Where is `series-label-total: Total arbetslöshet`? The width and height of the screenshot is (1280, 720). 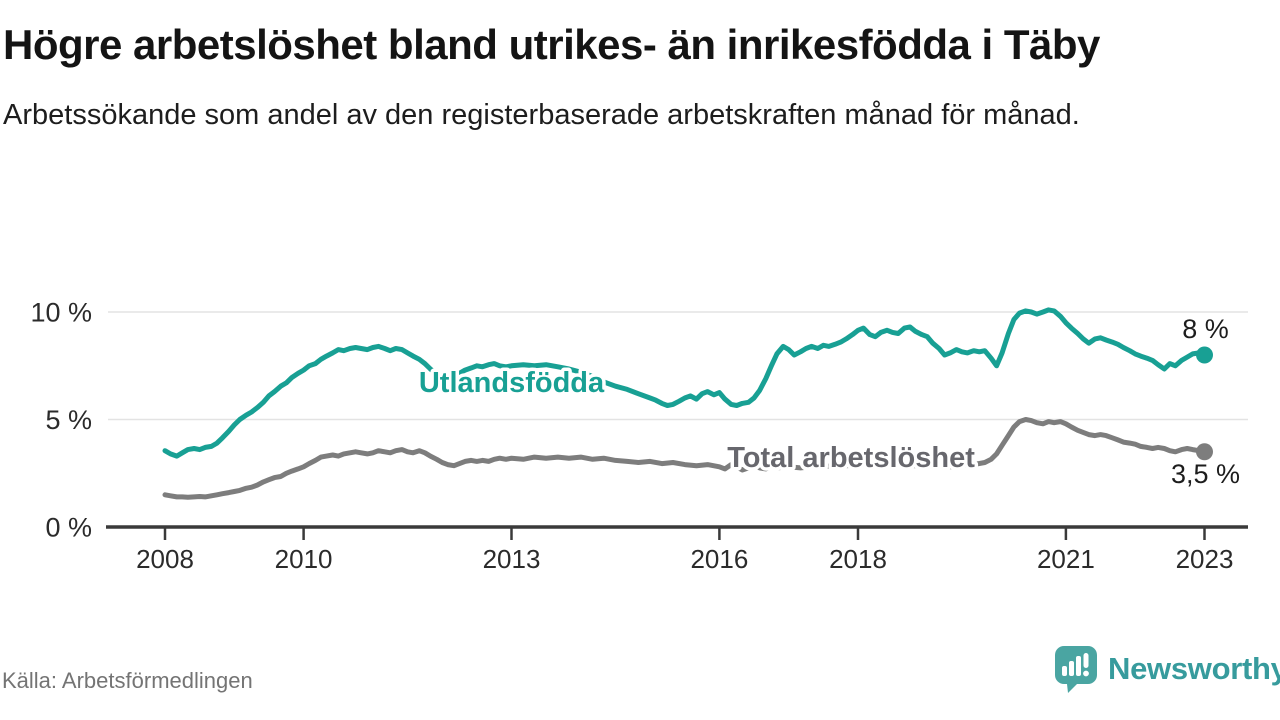
series-label-total: Total arbetslöshet is located at coordinates (851, 458).